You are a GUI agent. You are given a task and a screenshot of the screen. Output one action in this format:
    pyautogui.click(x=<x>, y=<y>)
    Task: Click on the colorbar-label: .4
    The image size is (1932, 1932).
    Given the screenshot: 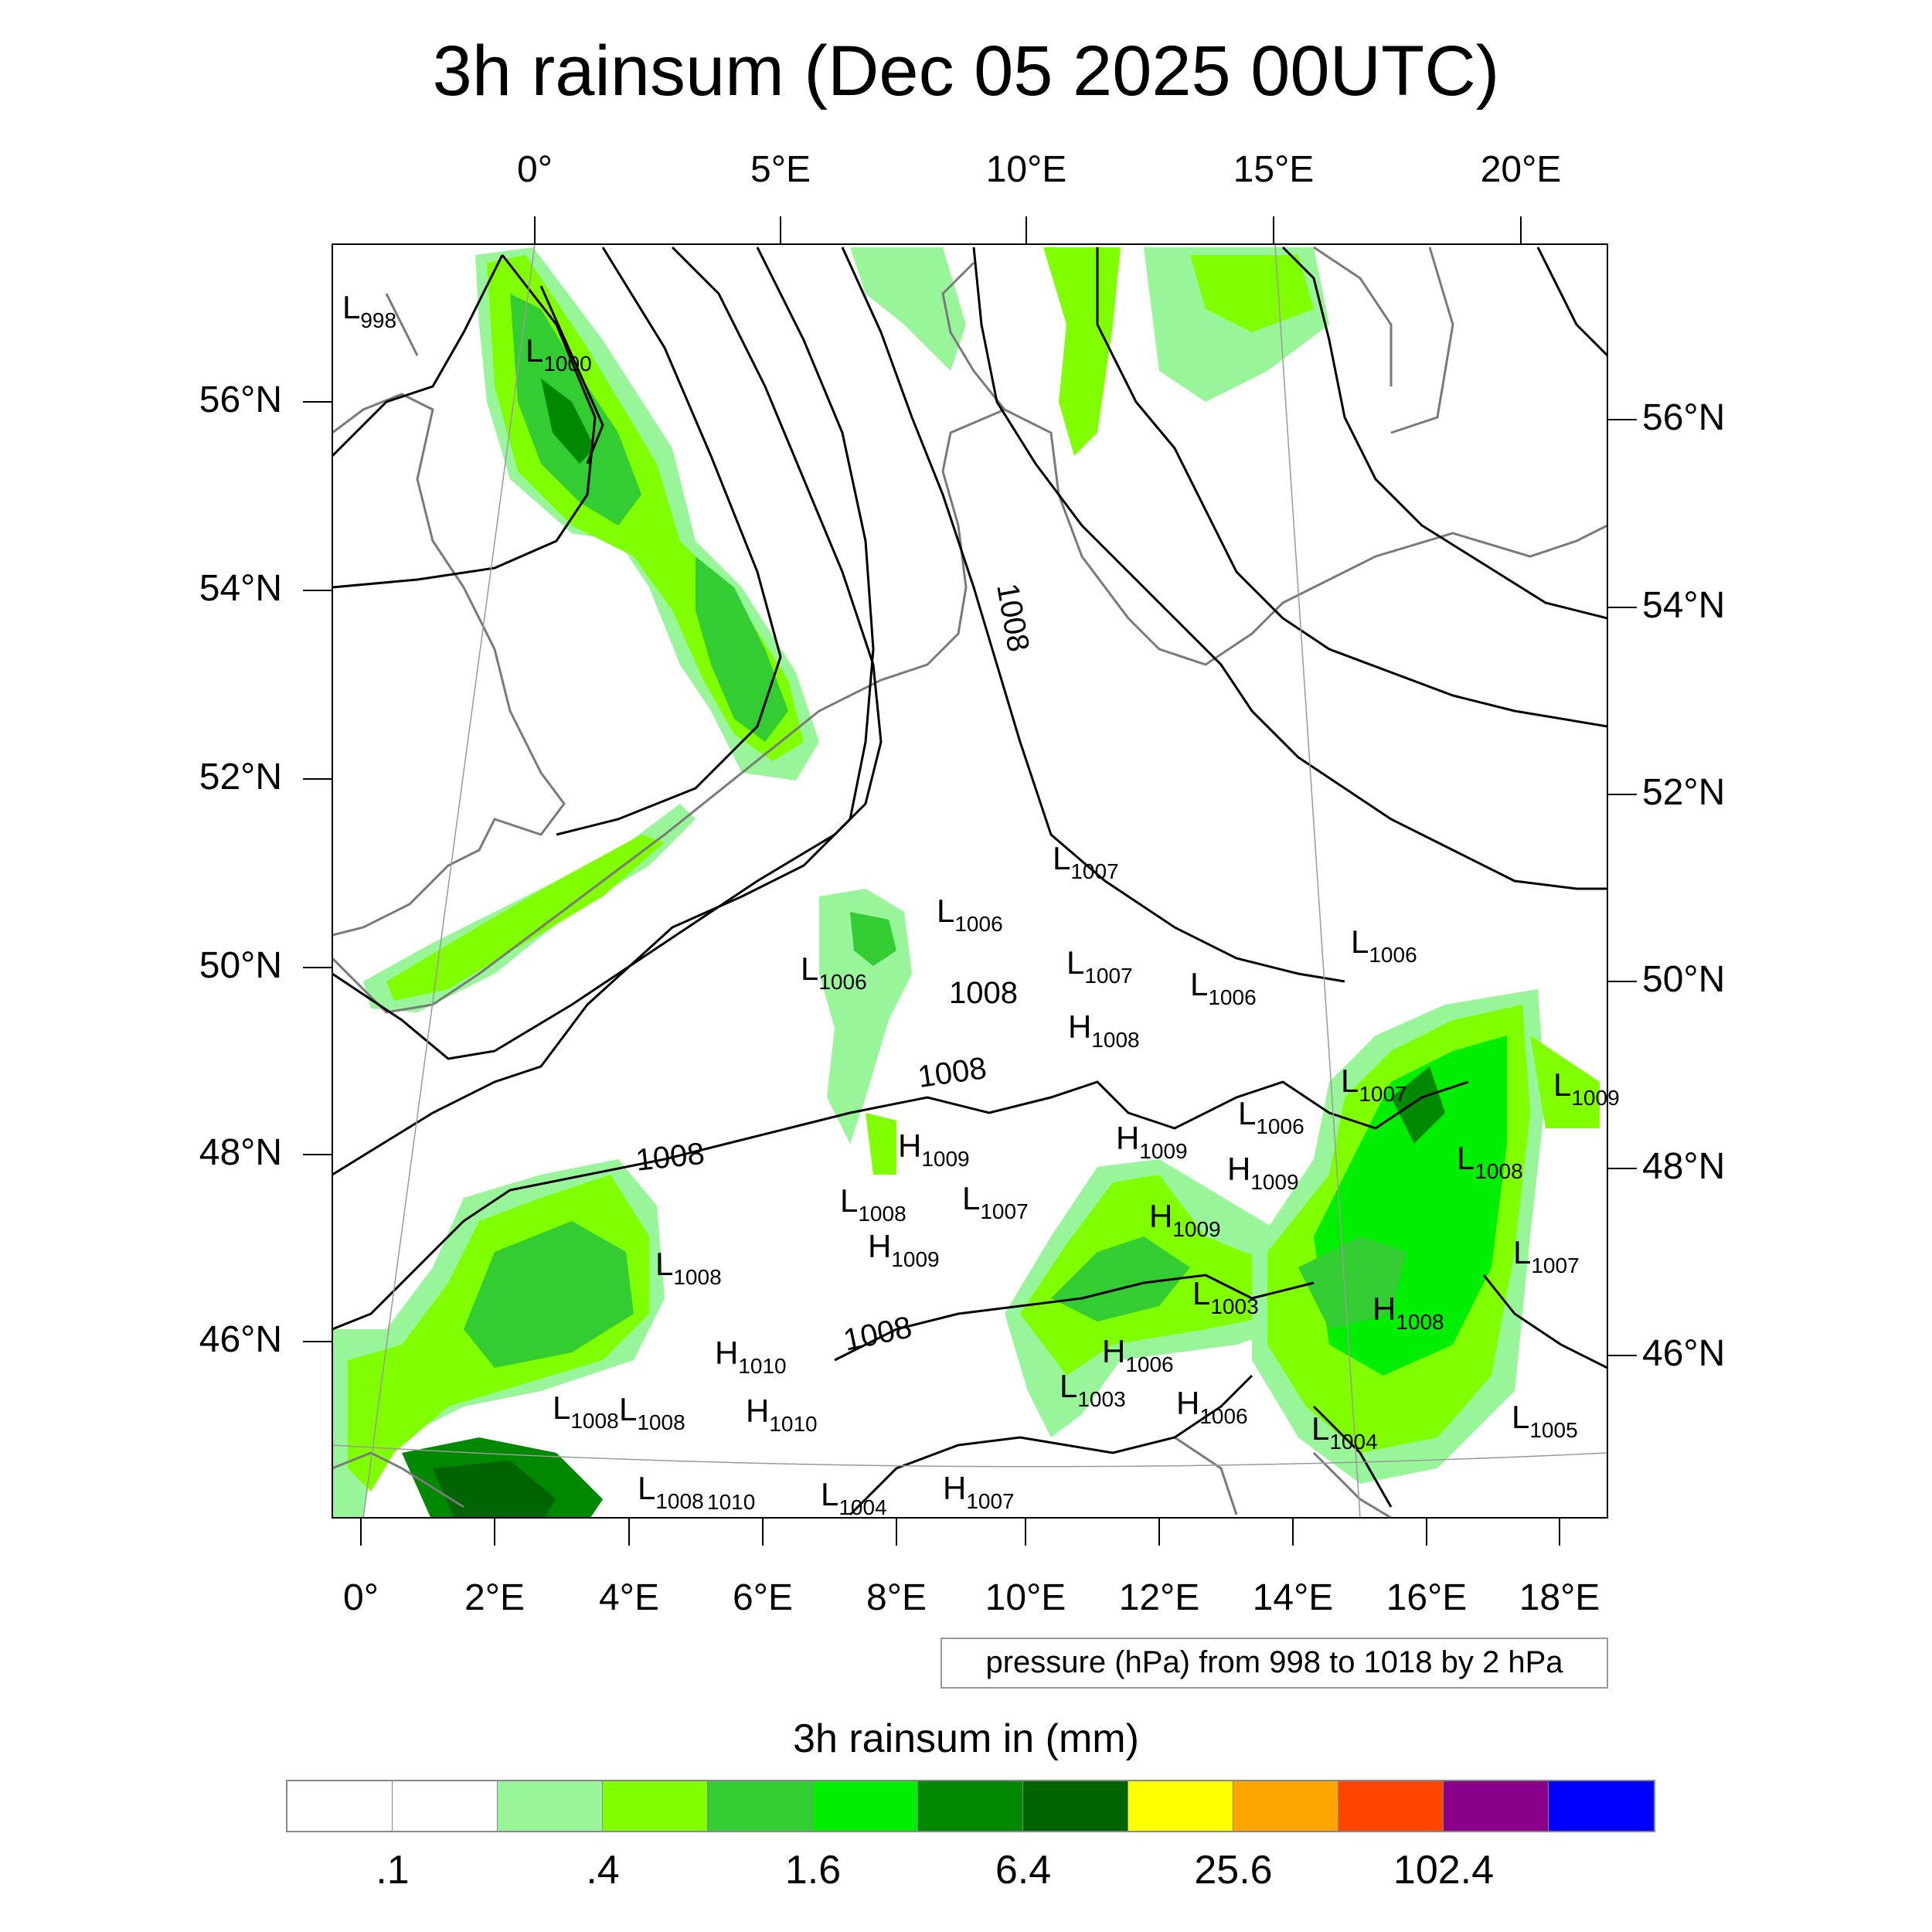 What is the action you would take?
    pyautogui.click(x=603, y=1870)
    